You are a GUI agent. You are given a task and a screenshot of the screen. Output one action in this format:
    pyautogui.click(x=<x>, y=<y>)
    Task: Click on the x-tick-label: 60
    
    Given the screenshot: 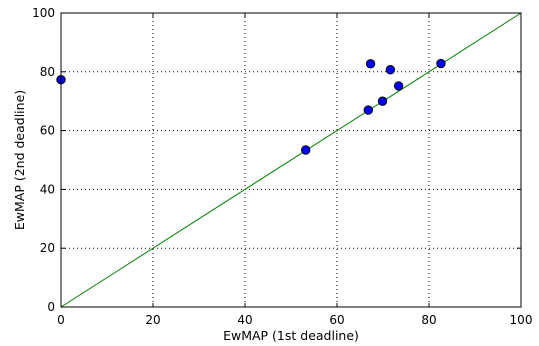 What is the action you would take?
    pyautogui.click(x=336, y=320)
    